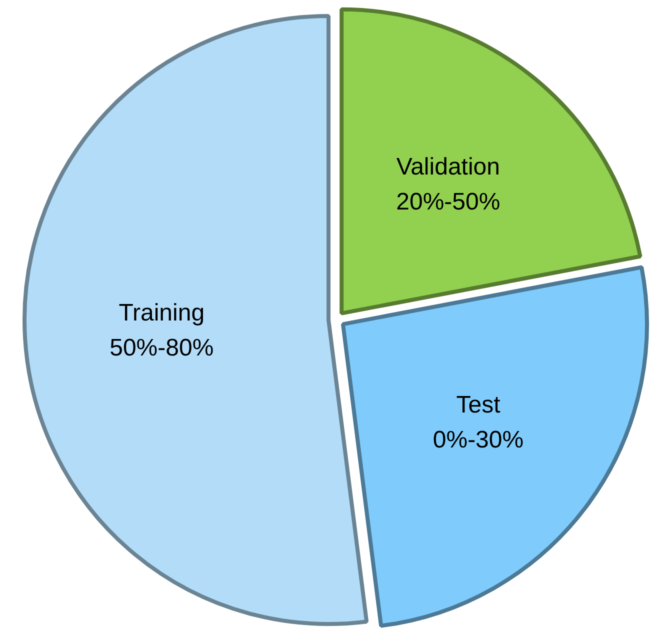 The image size is (672, 638). Describe the element at coordinates (448, 202) in the screenshot. I see `text: 20%-50%` at that location.